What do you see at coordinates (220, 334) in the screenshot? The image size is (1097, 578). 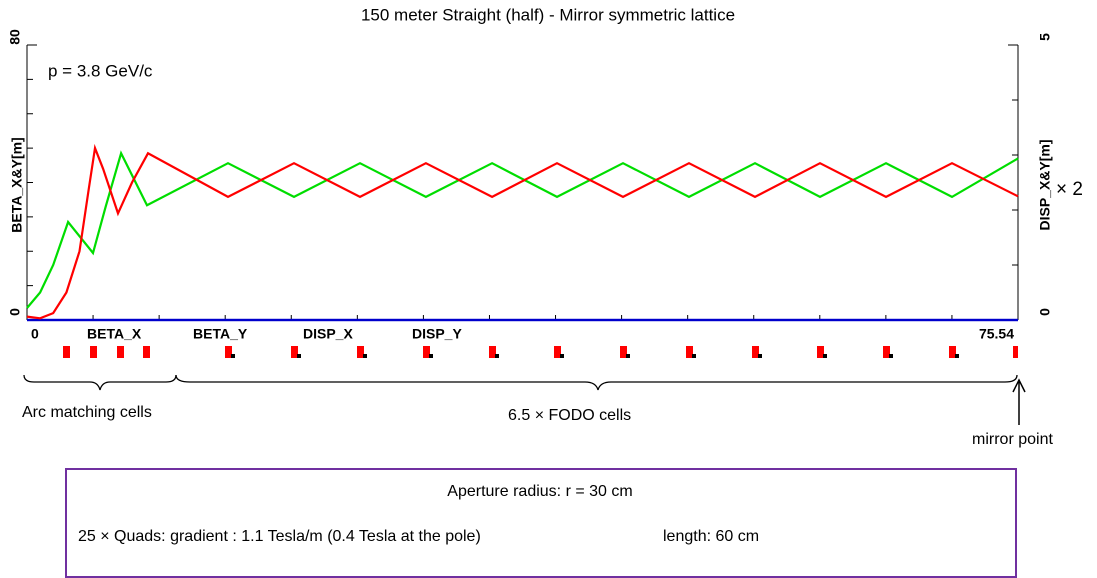 I see `legend-label: BETA_Y` at bounding box center [220, 334].